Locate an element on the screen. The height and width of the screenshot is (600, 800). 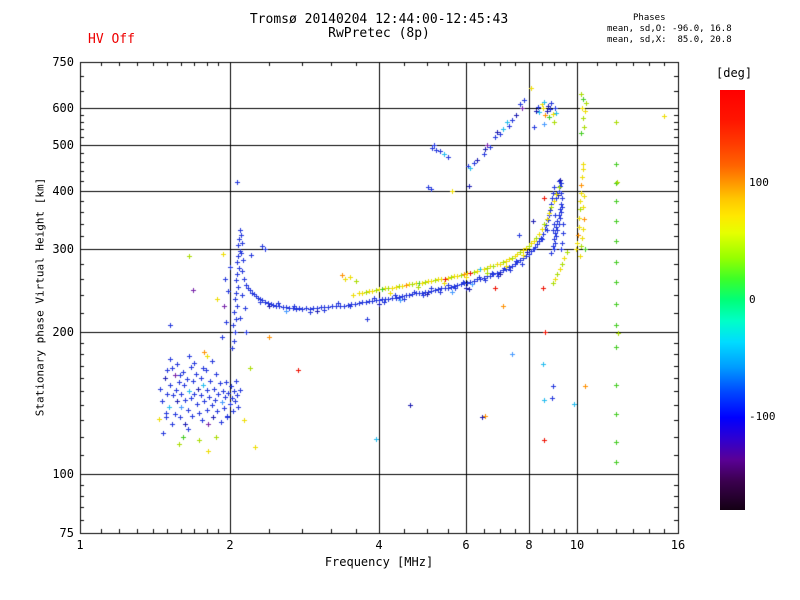
phases-mean-o: mean, sd,O: -96.0, 16.8 is located at coordinates (669, 29).